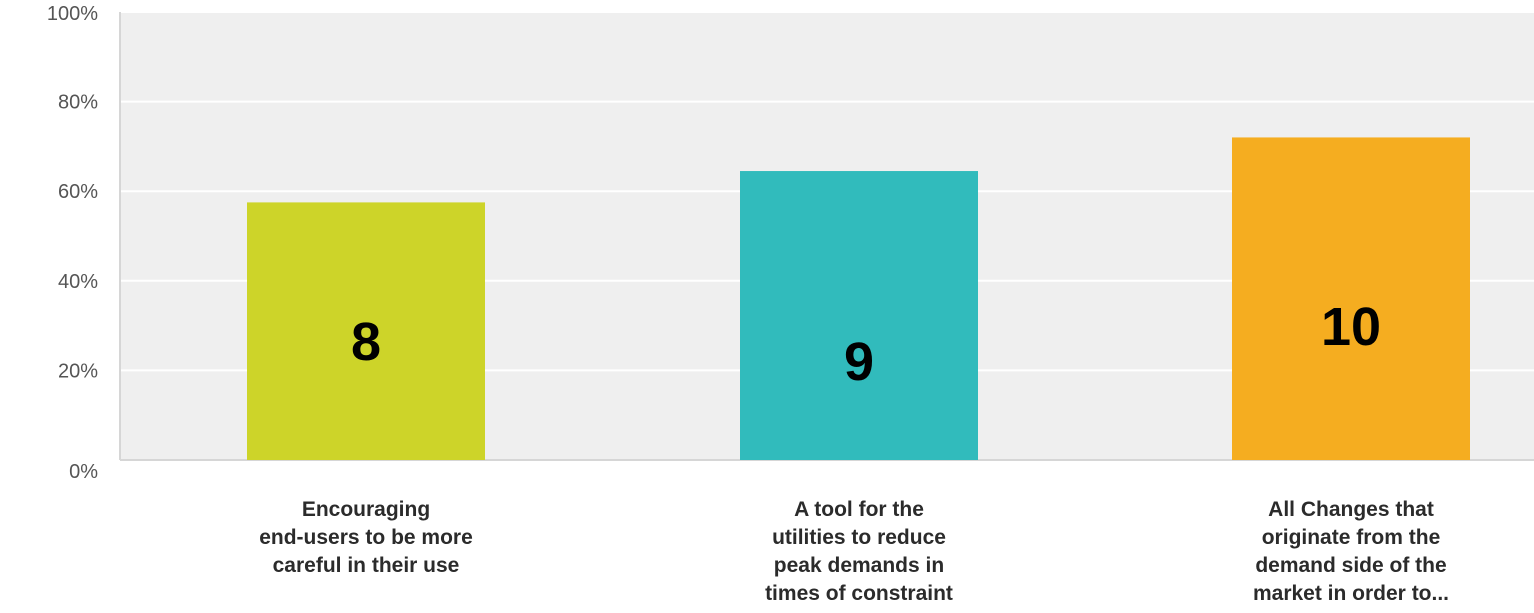 This screenshot has width=1534, height=613. I want to click on x-tick-label: peak demands in, so click(859, 565).